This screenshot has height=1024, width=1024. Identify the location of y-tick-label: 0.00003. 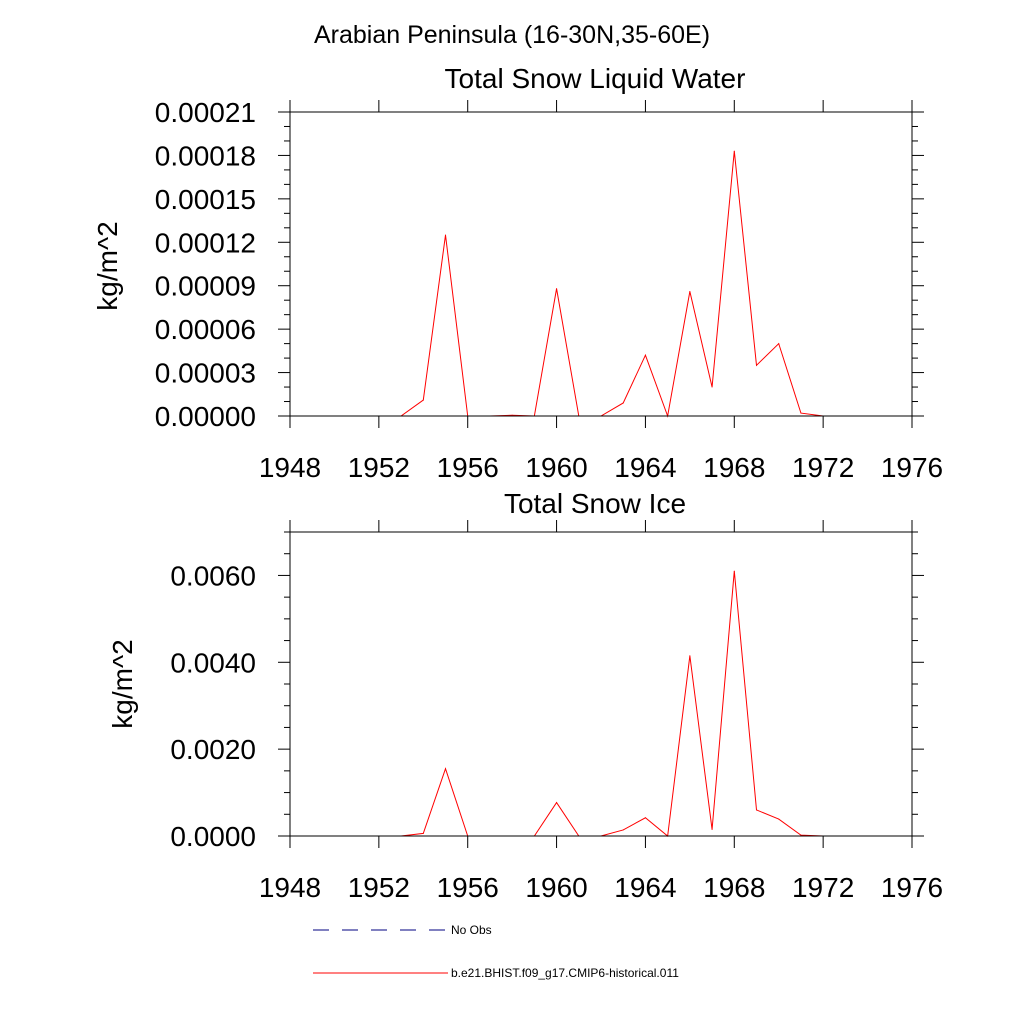
(205, 373).